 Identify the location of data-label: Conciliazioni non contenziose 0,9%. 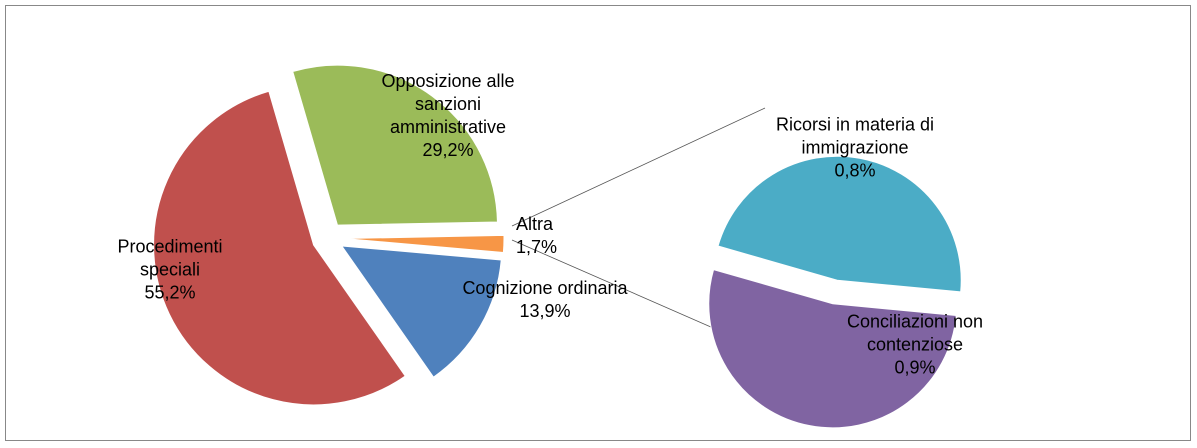
(915, 345).